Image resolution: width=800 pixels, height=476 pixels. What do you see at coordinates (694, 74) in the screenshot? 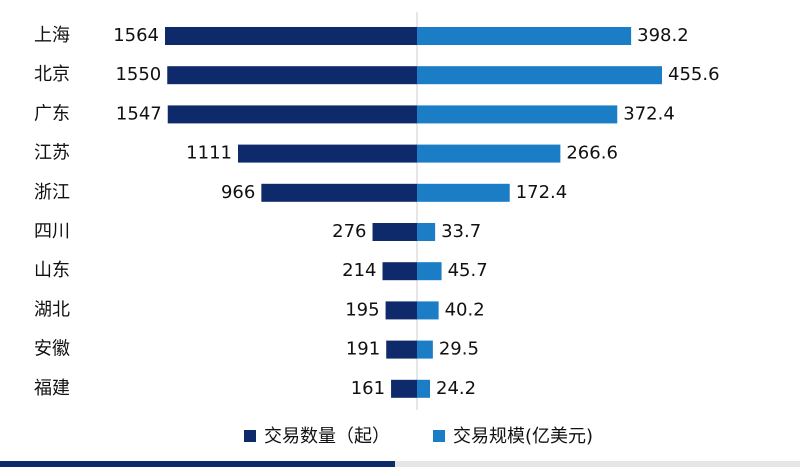
I see `value-label: 455.6` at bounding box center [694, 74].